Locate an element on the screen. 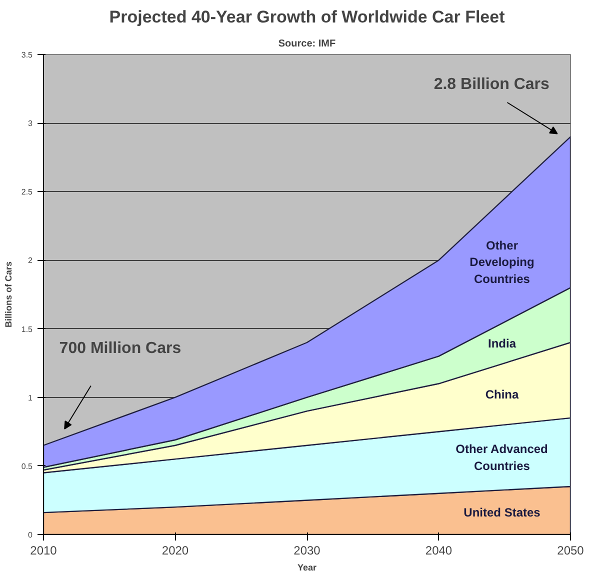 The width and height of the screenshot is (598, 581). x-tick-label: 2010 is located at coordinates (44, 551).